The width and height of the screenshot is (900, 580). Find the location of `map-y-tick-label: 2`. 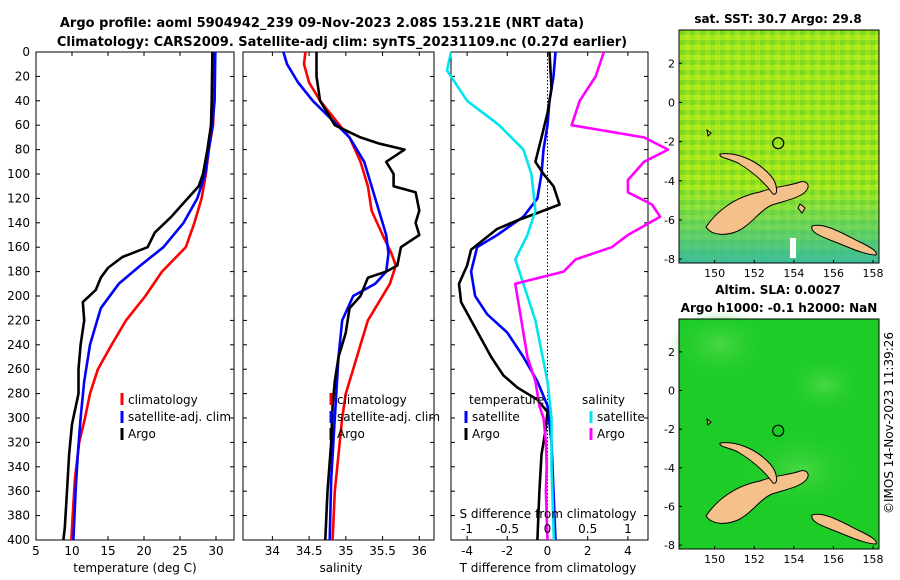

map-y-tick-label: 2 is located at coordinates (671, 63).